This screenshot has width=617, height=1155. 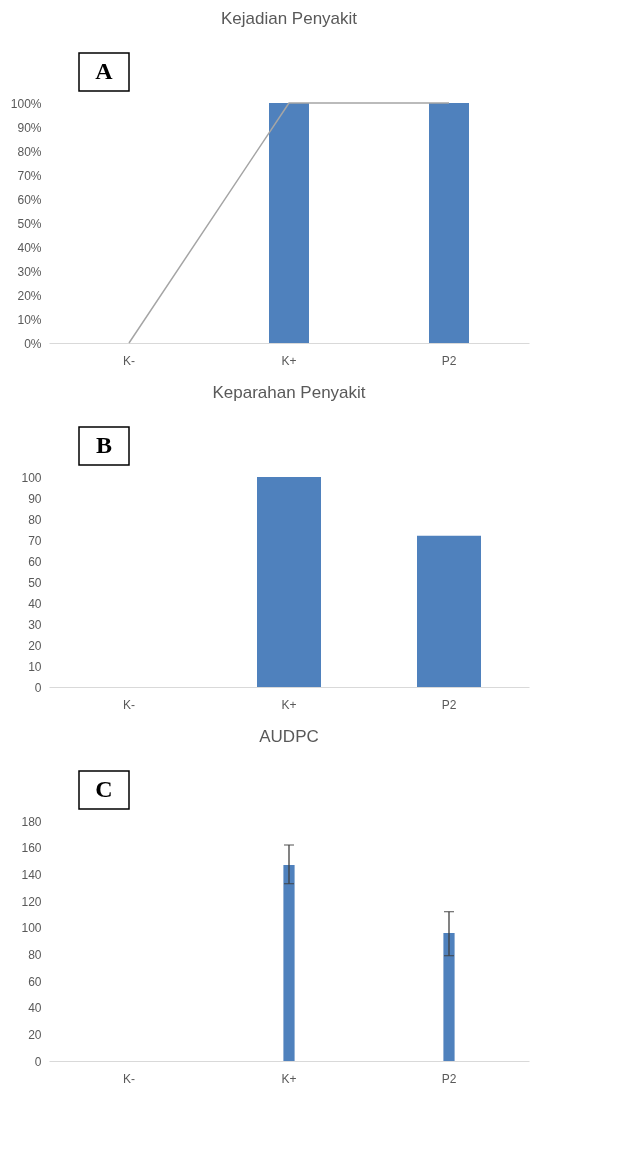 What do you see at coordinates (29, 247) in the screenshot?
I see `y-tick-label: 40%` at bounding box center [29, 247].